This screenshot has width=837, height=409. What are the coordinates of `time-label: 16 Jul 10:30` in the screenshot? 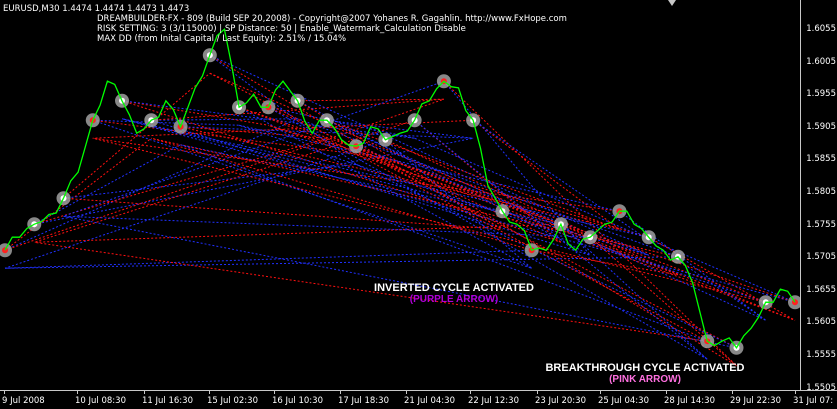 It's located at (297, 401).